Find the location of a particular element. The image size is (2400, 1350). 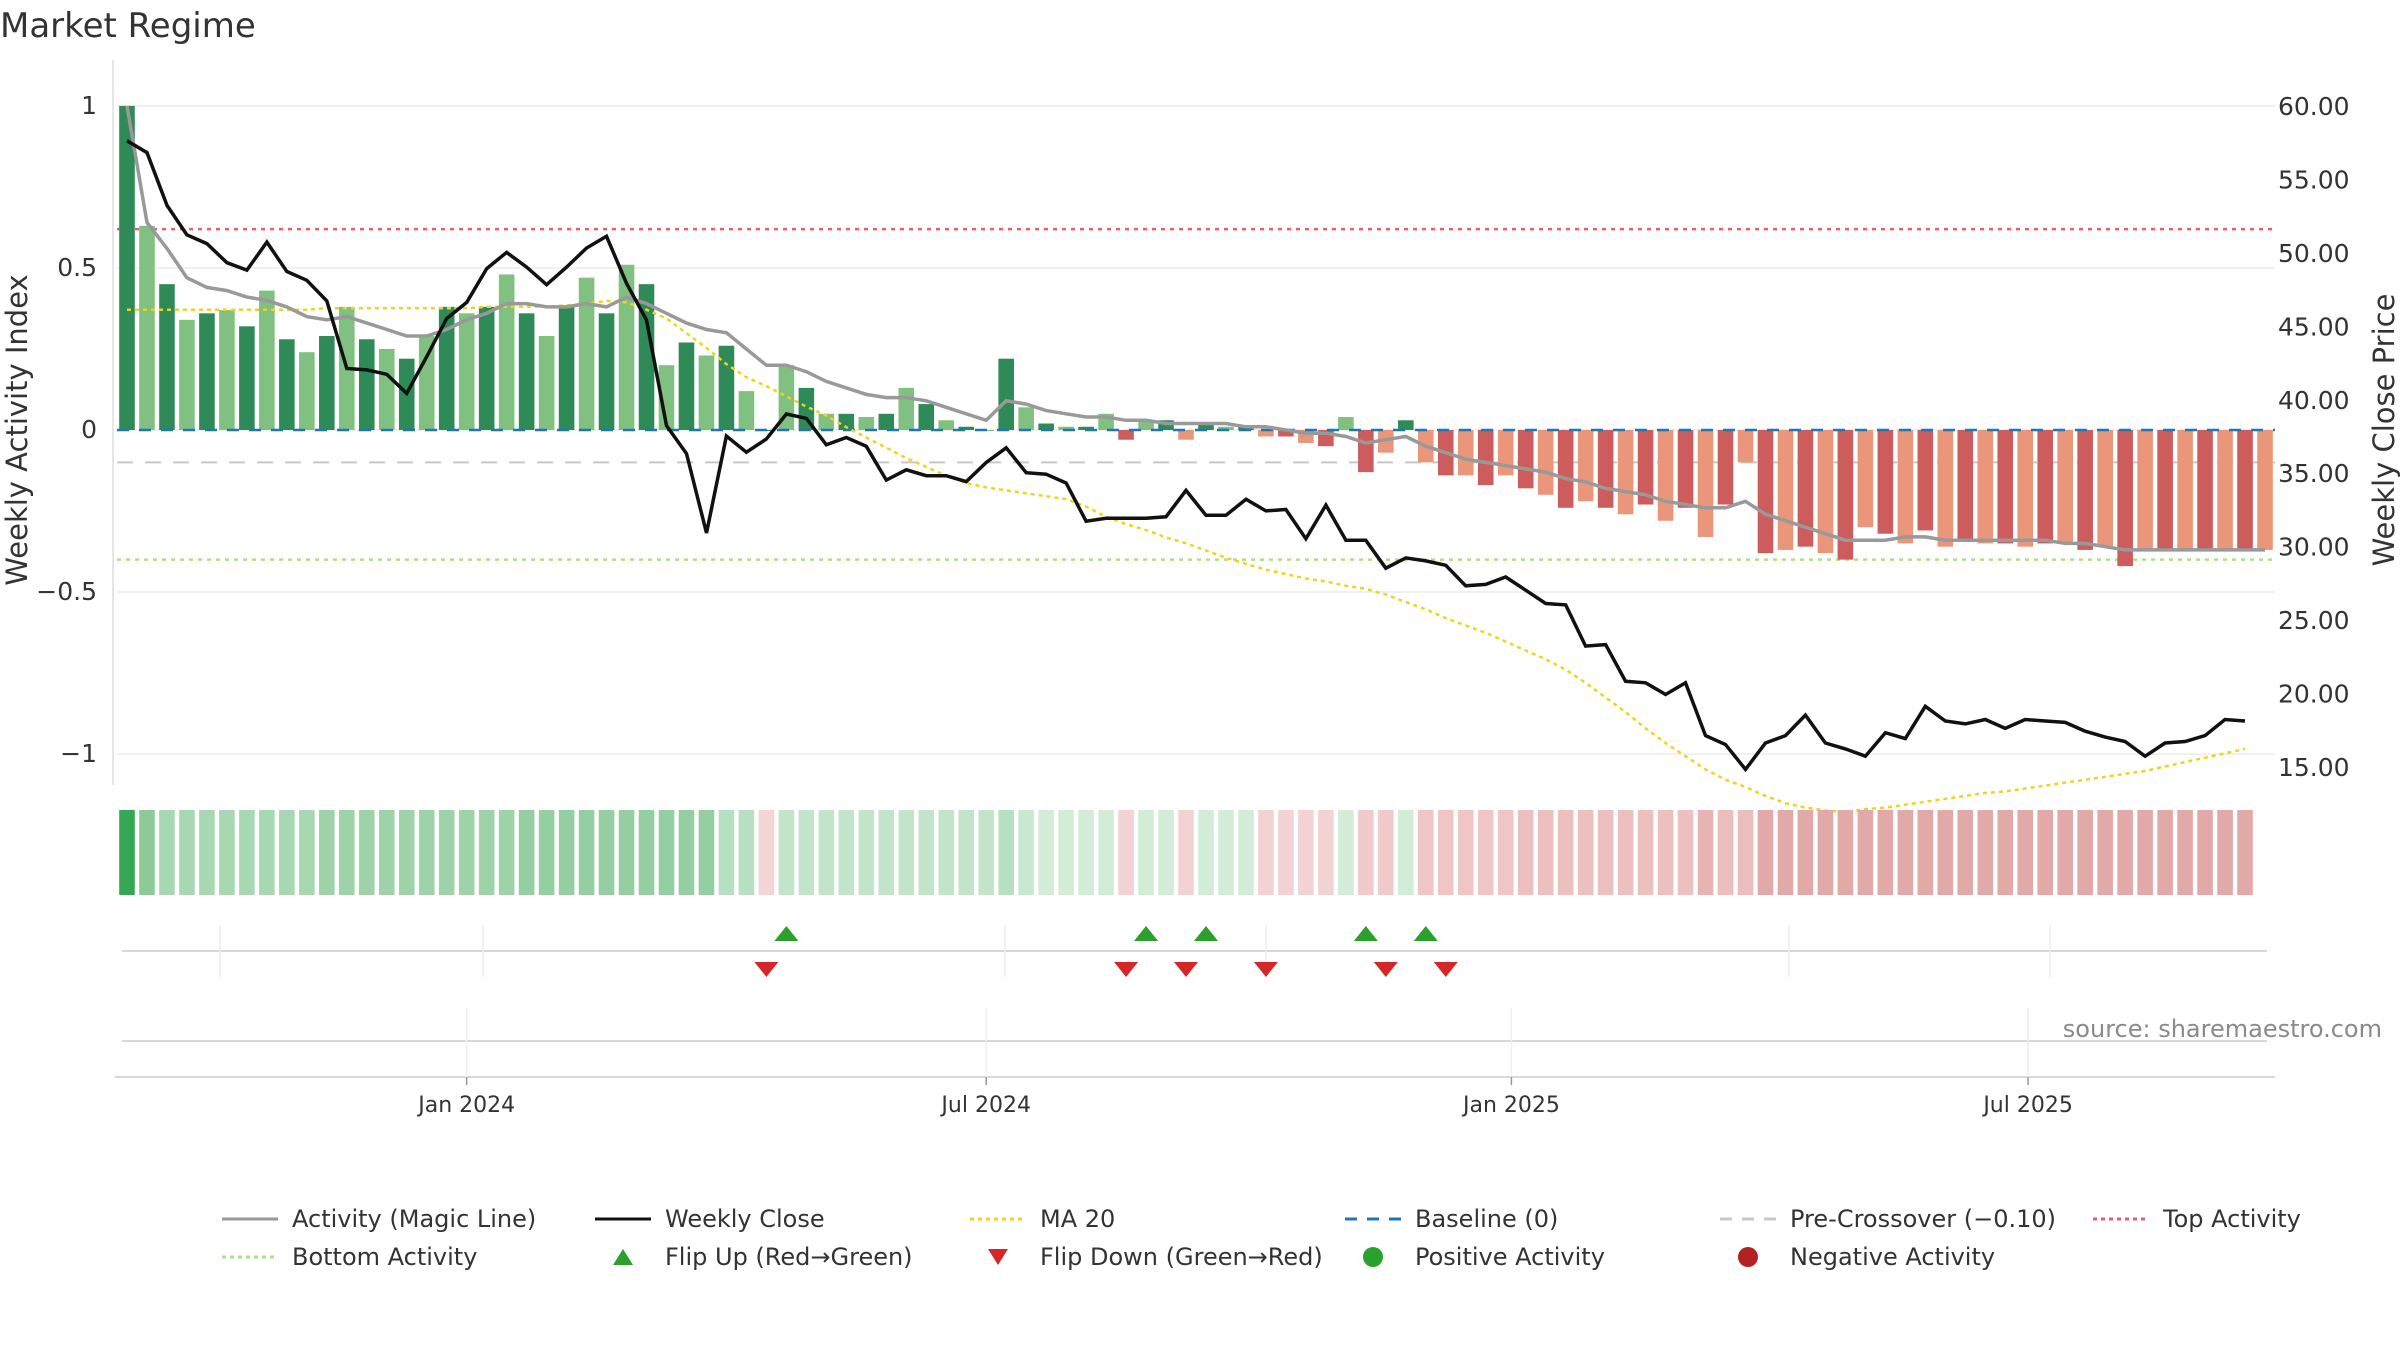

legend-item: Negative Activity is located at coordinates (1857, 1257).